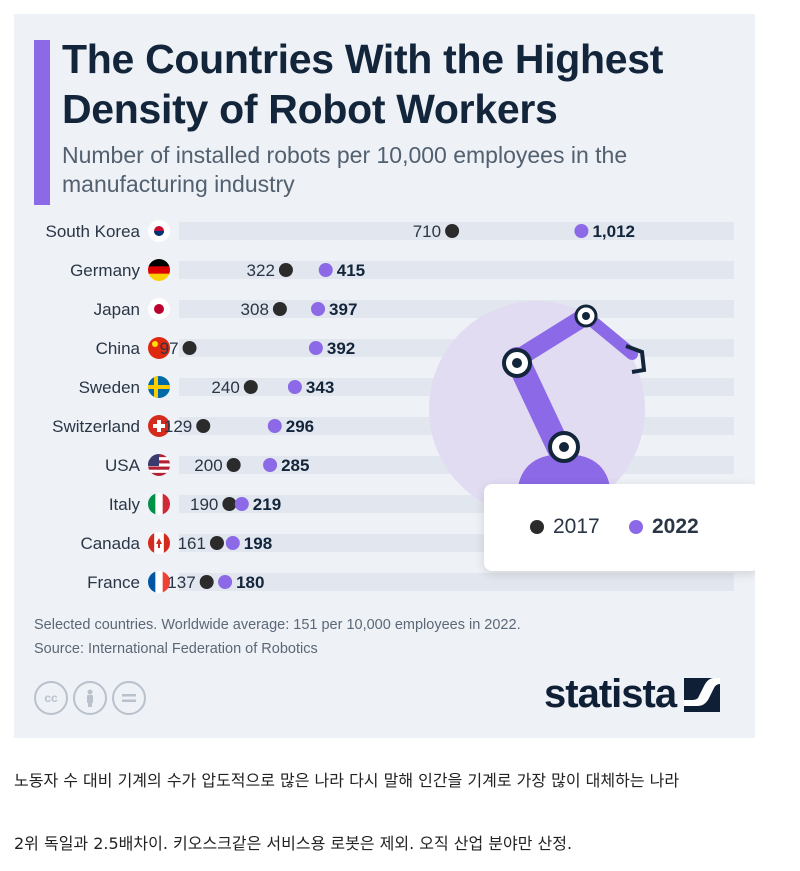 The height and width of the screenshot is (871, 800). Describe the element at coordinates (117, 309) in the screenshot. I see `category-label: Japan` at that location.